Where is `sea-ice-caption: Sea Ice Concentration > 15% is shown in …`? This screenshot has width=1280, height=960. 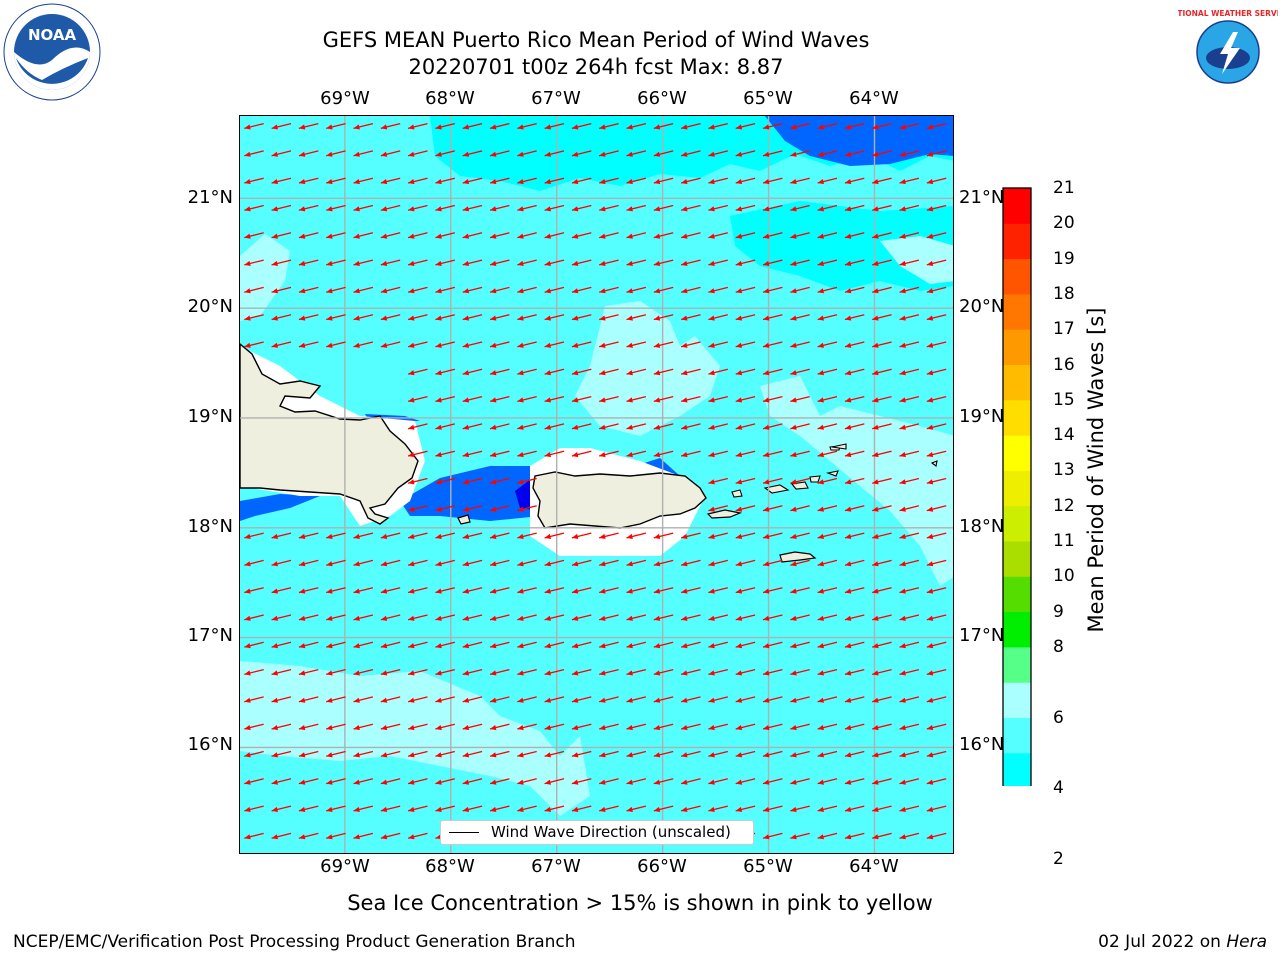 sea-ice-caption: Sea Ice Concentration > 15% is shown in … is located at coordinates (640, 903).